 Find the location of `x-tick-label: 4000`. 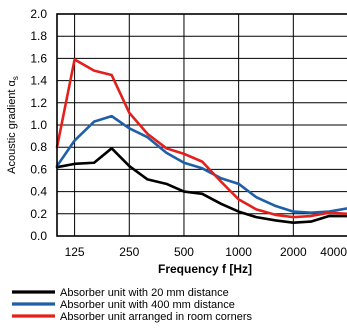

x-tick-label: 4000 is located at coordinates (333, 252).